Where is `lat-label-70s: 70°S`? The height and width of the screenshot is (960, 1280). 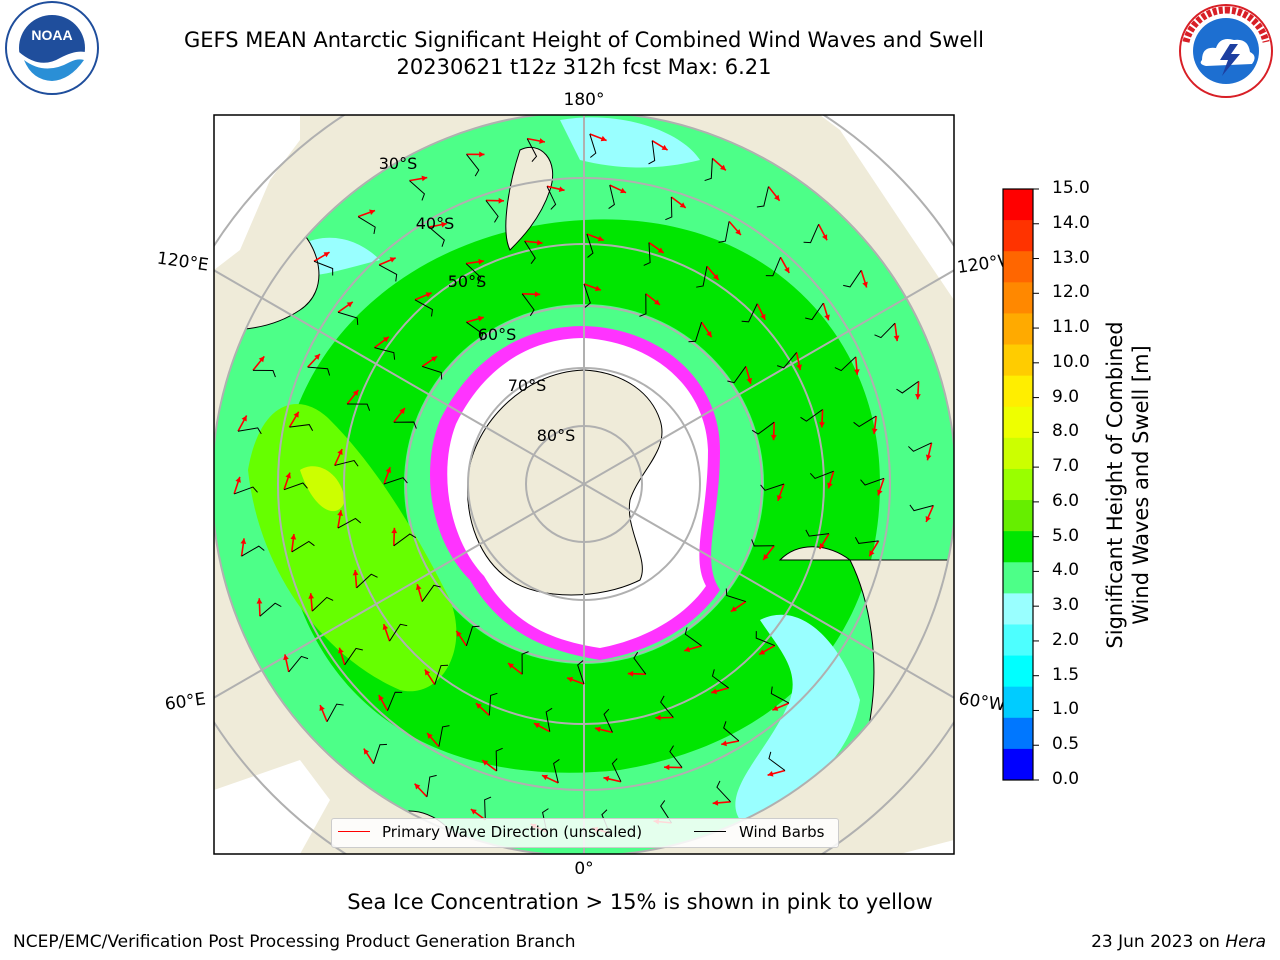 lat-label-70s: 70°S is located at coordinates (527, 385).